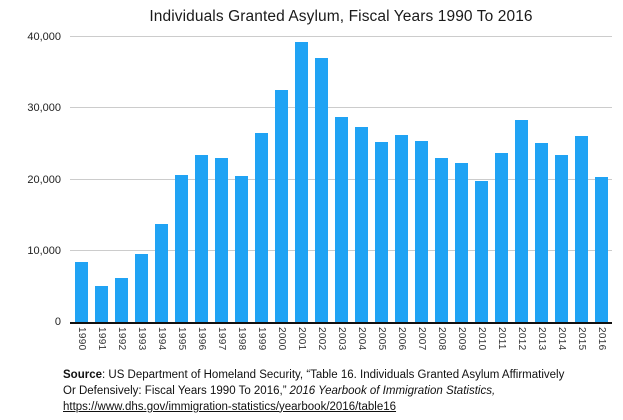 This screenshot has width=623, height=420. I want to click on x-tick-label-1999: 1999, so click(261, 339).